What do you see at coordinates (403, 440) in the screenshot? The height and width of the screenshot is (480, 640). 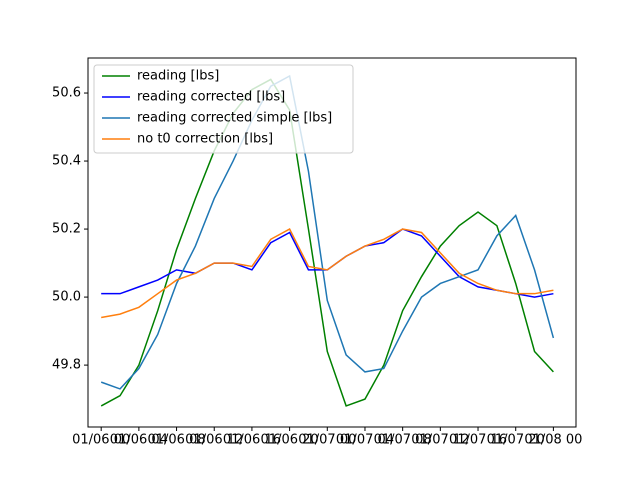 I see `x-tick-label: 01/07 08` at bounding box center [403, 440].